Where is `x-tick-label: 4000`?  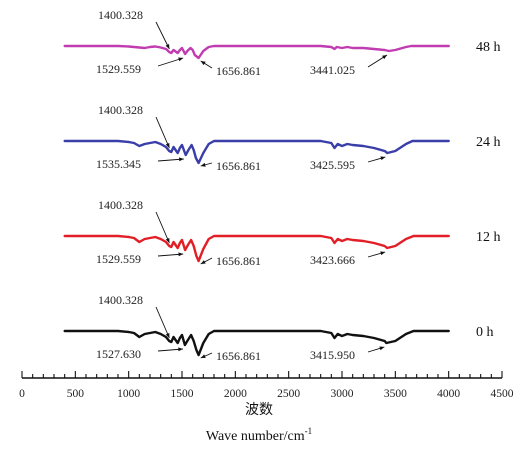 x-tick-label: 4000 is located at coordinates (448, 394).